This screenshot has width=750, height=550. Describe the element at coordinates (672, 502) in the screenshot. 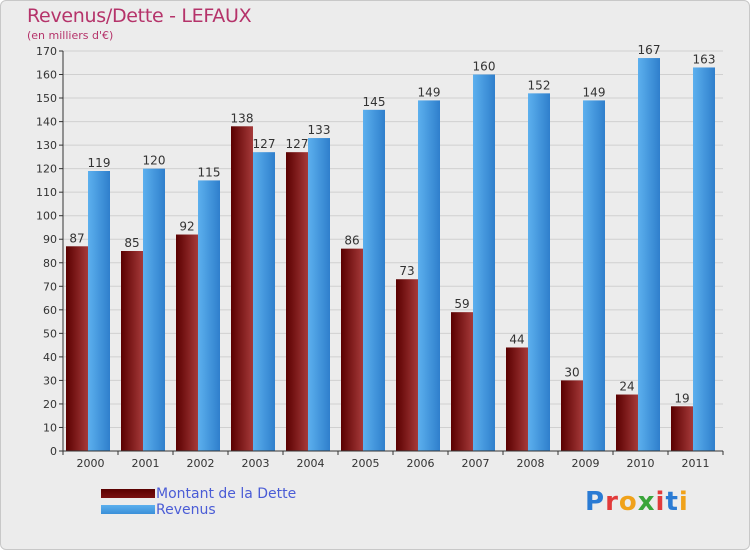

I see `logo-letter: t` at that location.